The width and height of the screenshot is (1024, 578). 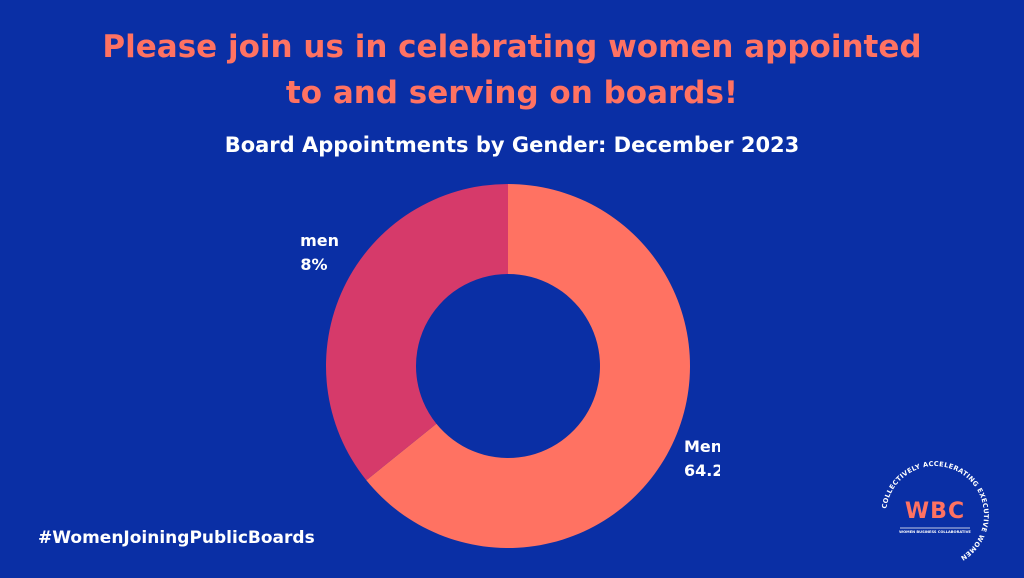 What do you see at coordinates (702, 470) in the screenshot?
I see `slice-label-men-value: 64.2%` at bounding box center [702, 470].